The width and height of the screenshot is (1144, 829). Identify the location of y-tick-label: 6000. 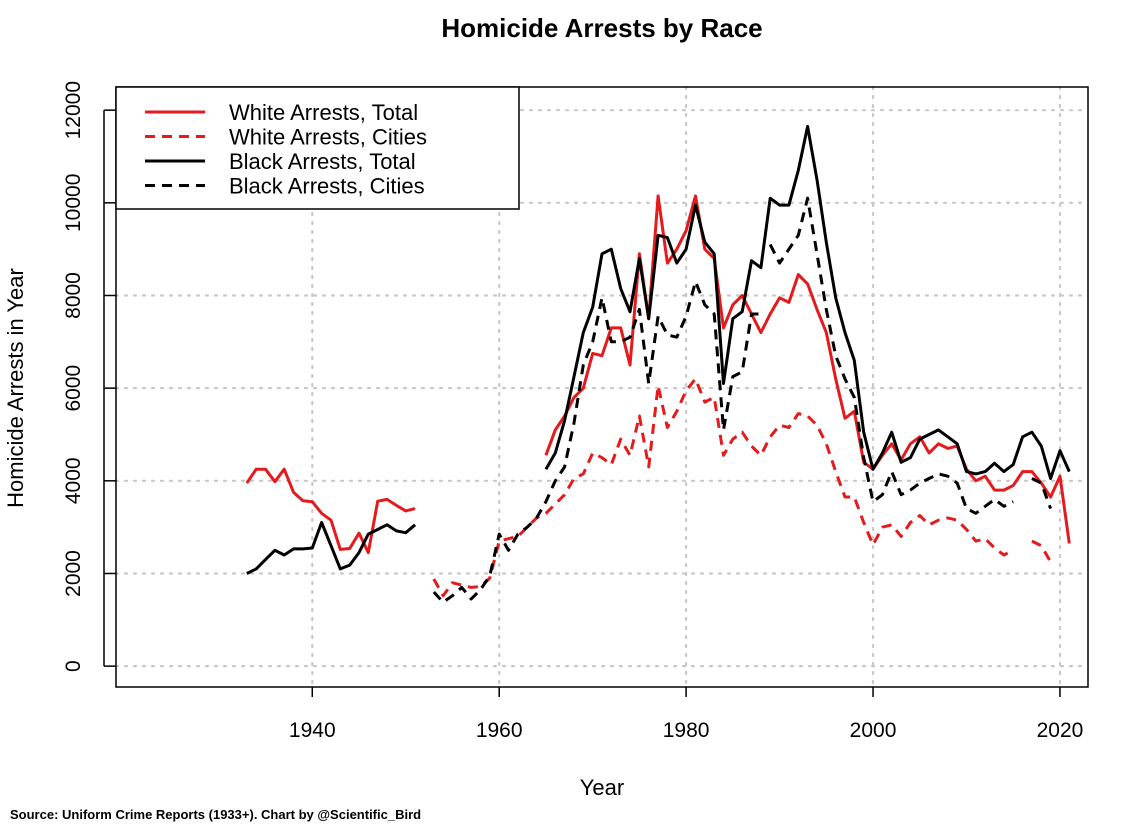
(73, 388).